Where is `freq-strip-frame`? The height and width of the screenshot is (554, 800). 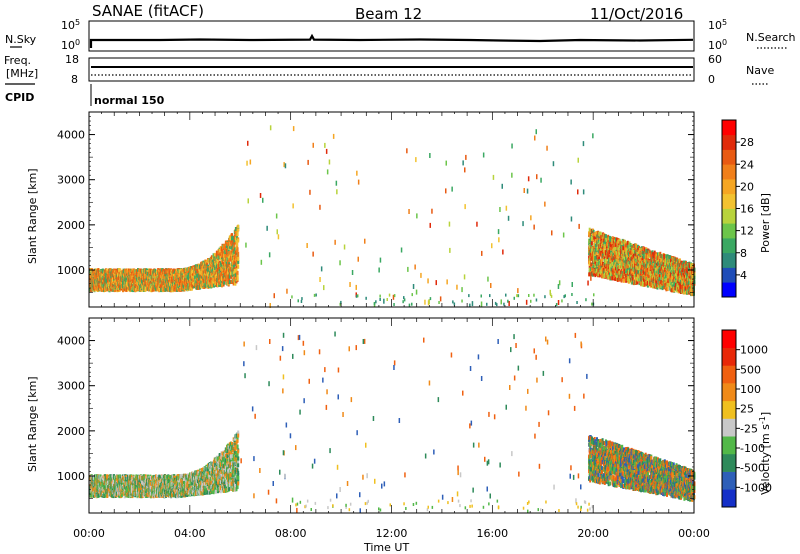 freq-strip-frame is located at coordinates (391, 69).